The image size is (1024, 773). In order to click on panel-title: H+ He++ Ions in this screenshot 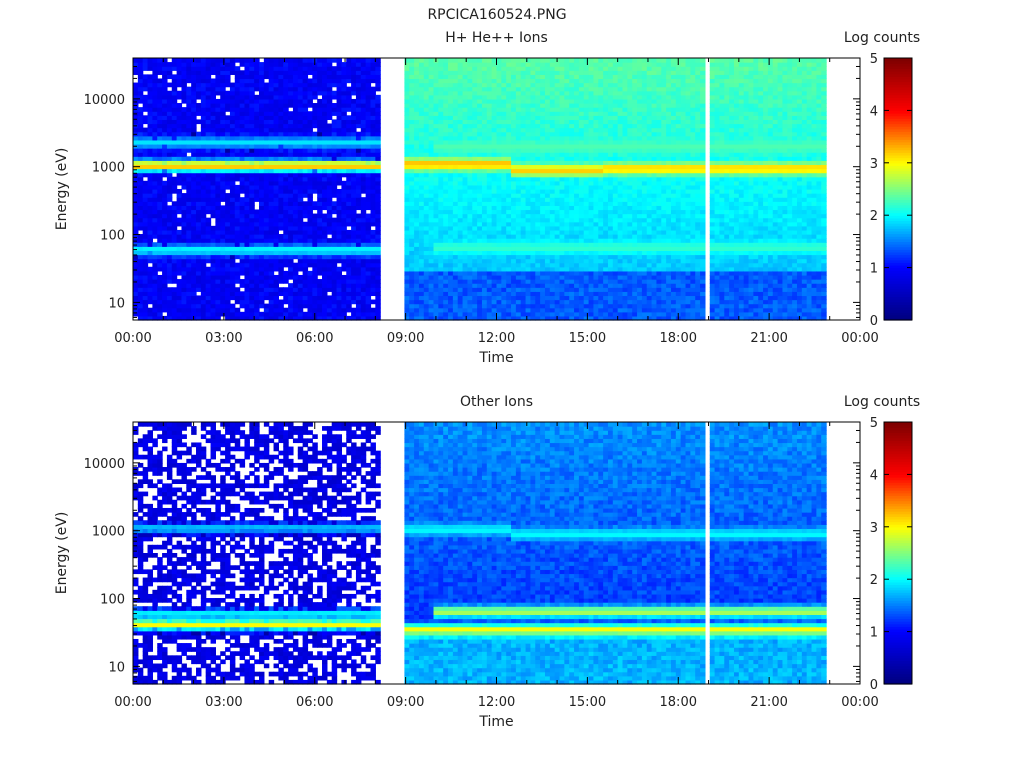, I will do `click(496, 38)`.